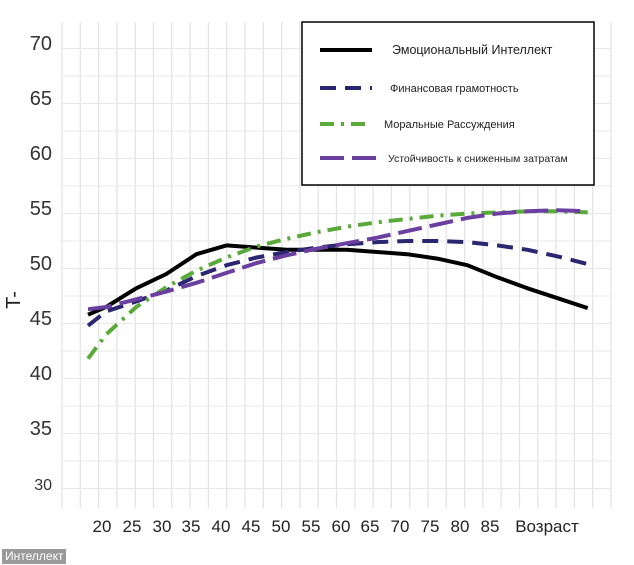 Image resolution: width=634 pixels, height=565 pixels. I want to click on y-tick-label: 60, so click(41, 154).